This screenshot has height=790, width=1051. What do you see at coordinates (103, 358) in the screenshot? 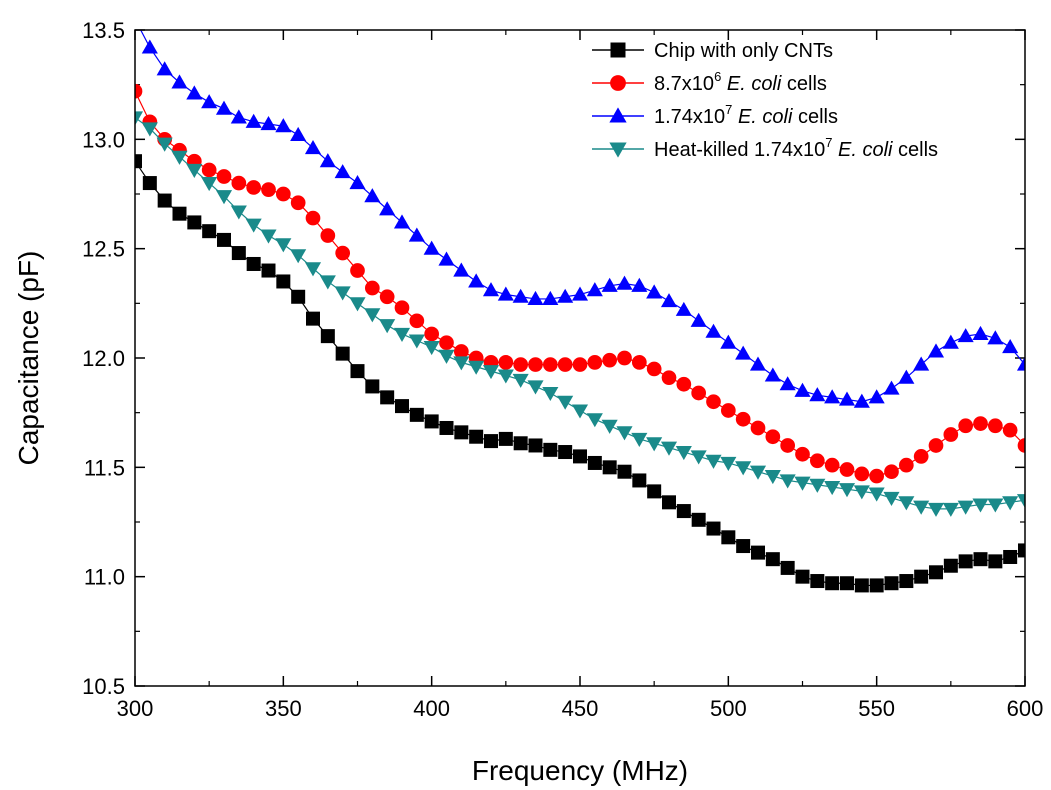
I see `y-tick-label: 12.0` at bounding box center [103, 358].